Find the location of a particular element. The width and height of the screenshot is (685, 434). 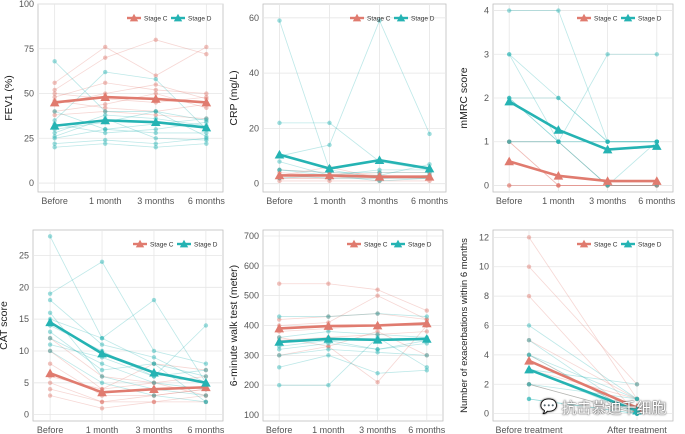

y-axis-label: CAT score is located at coordinates (5, 325).